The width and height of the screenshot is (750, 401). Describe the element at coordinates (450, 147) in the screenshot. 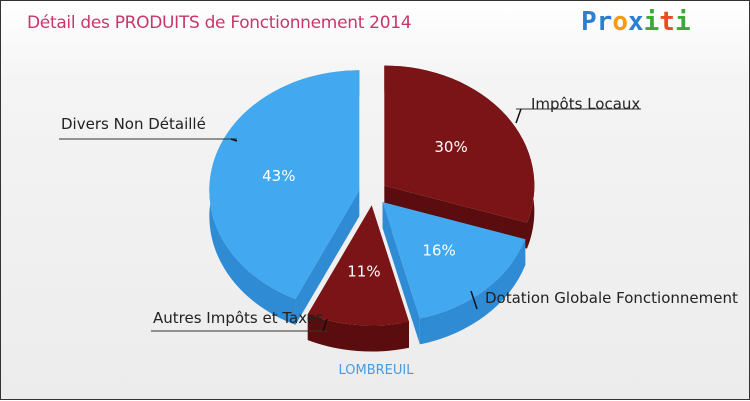

I see `slice-percent-label: 30%` at that location.